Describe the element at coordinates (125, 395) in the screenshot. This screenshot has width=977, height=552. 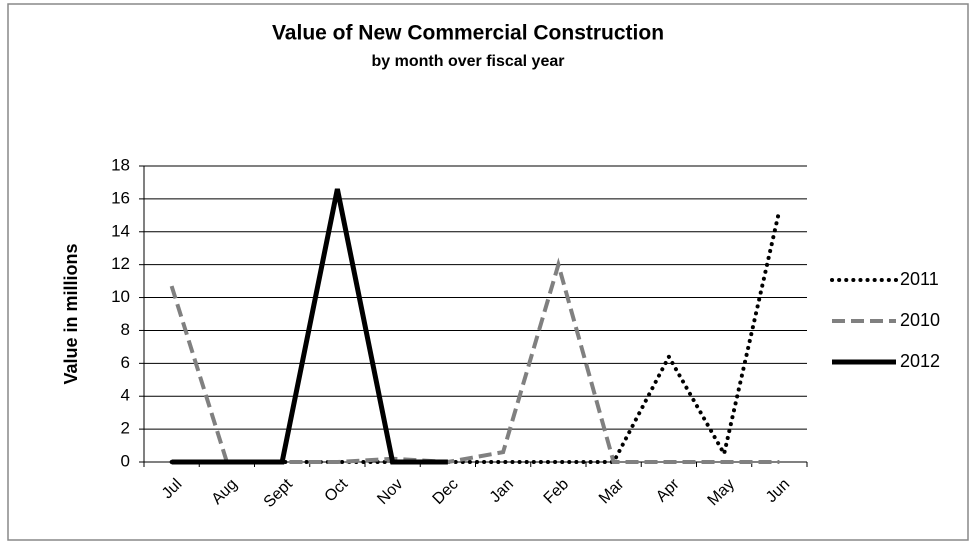
I see `y-tick-label: 4` at that location.